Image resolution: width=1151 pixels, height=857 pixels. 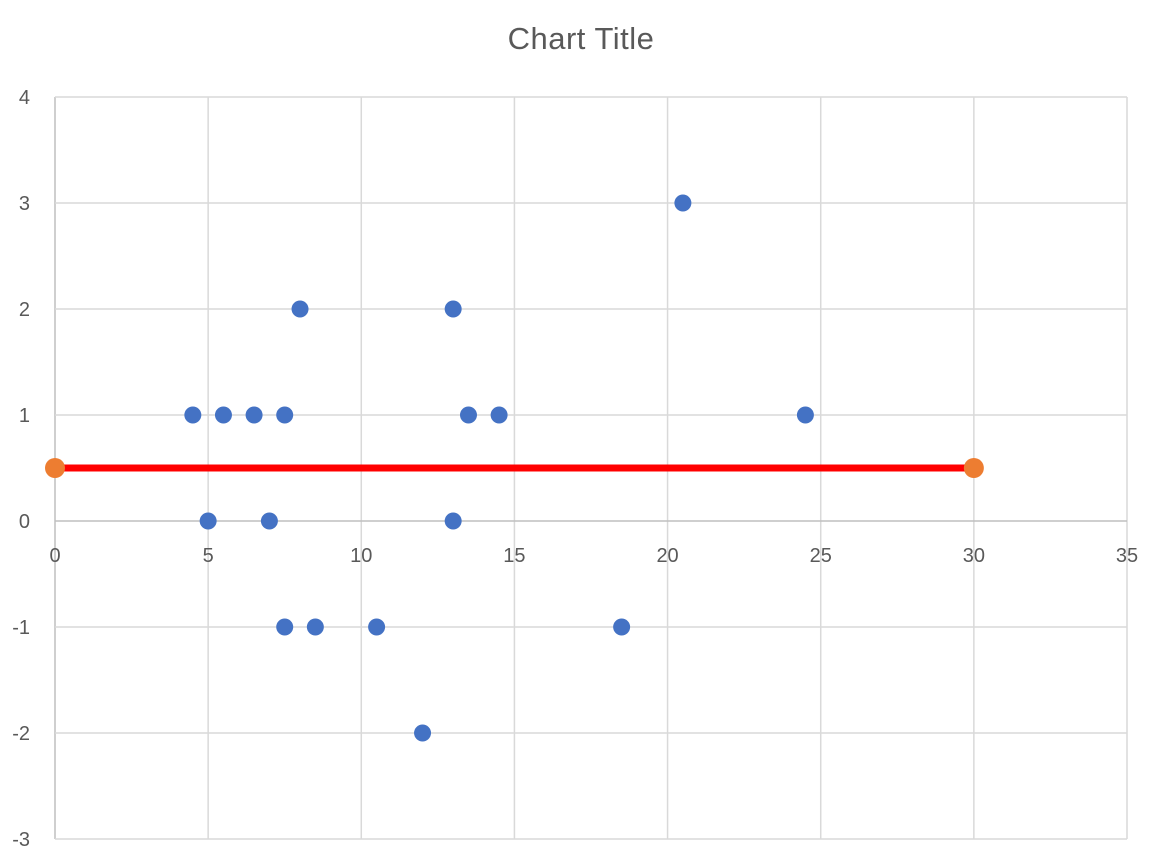 I want to click on x-tick-label: 10, so click(x=361, y=556).